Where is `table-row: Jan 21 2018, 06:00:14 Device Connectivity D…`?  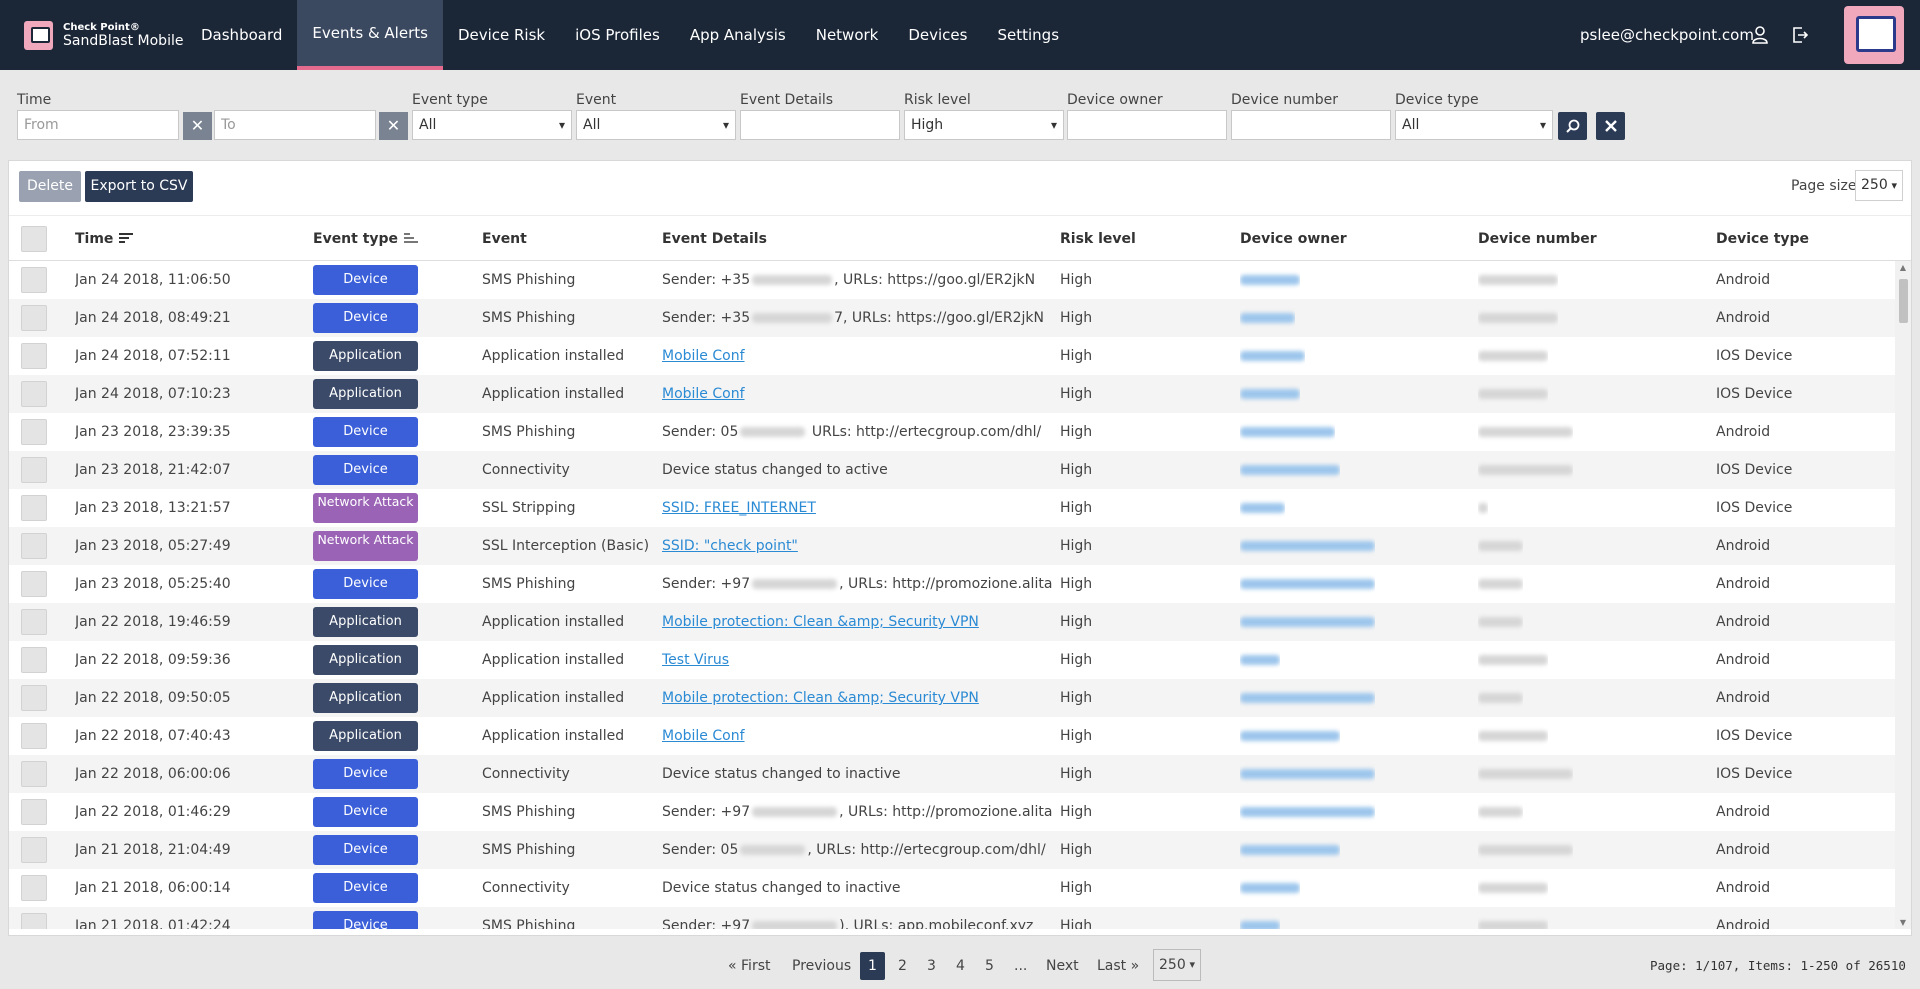 table-row: Jan 21 2018, 06:00:14 Device Connectivity D… is located at coordinates (952, 888).